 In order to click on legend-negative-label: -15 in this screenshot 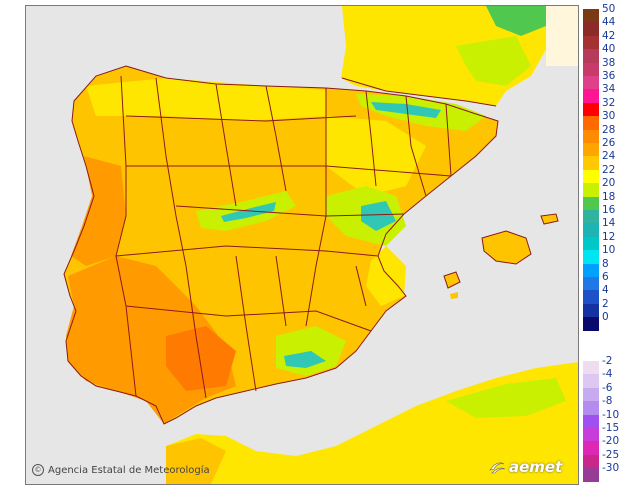, I will do `click(611, 428)`.